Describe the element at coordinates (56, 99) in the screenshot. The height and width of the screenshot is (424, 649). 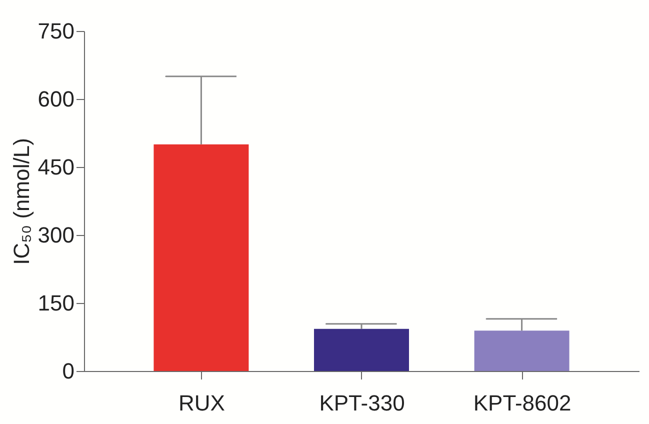
I see `y-tick-label: 600` at that location.